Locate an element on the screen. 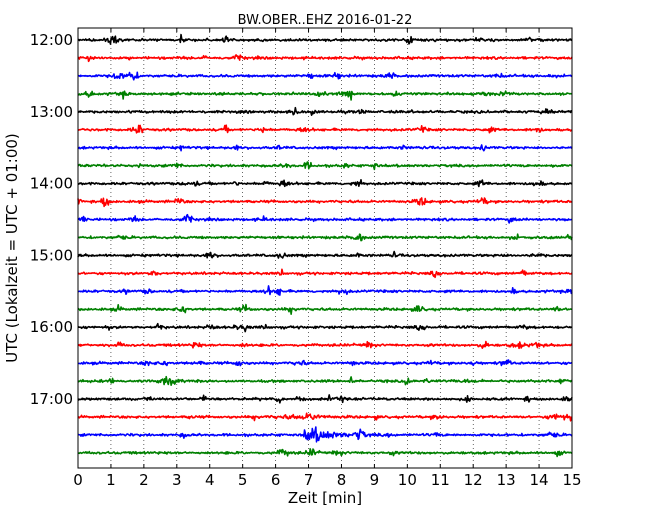  x-tick-label: 0 is located at coordinates (78, 480).